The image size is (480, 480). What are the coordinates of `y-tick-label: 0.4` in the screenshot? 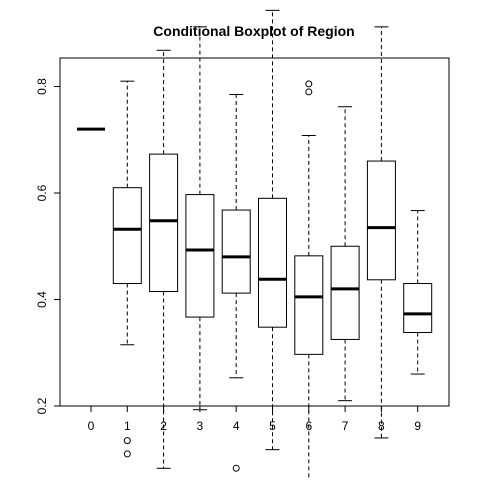 It's located at (42, 299).